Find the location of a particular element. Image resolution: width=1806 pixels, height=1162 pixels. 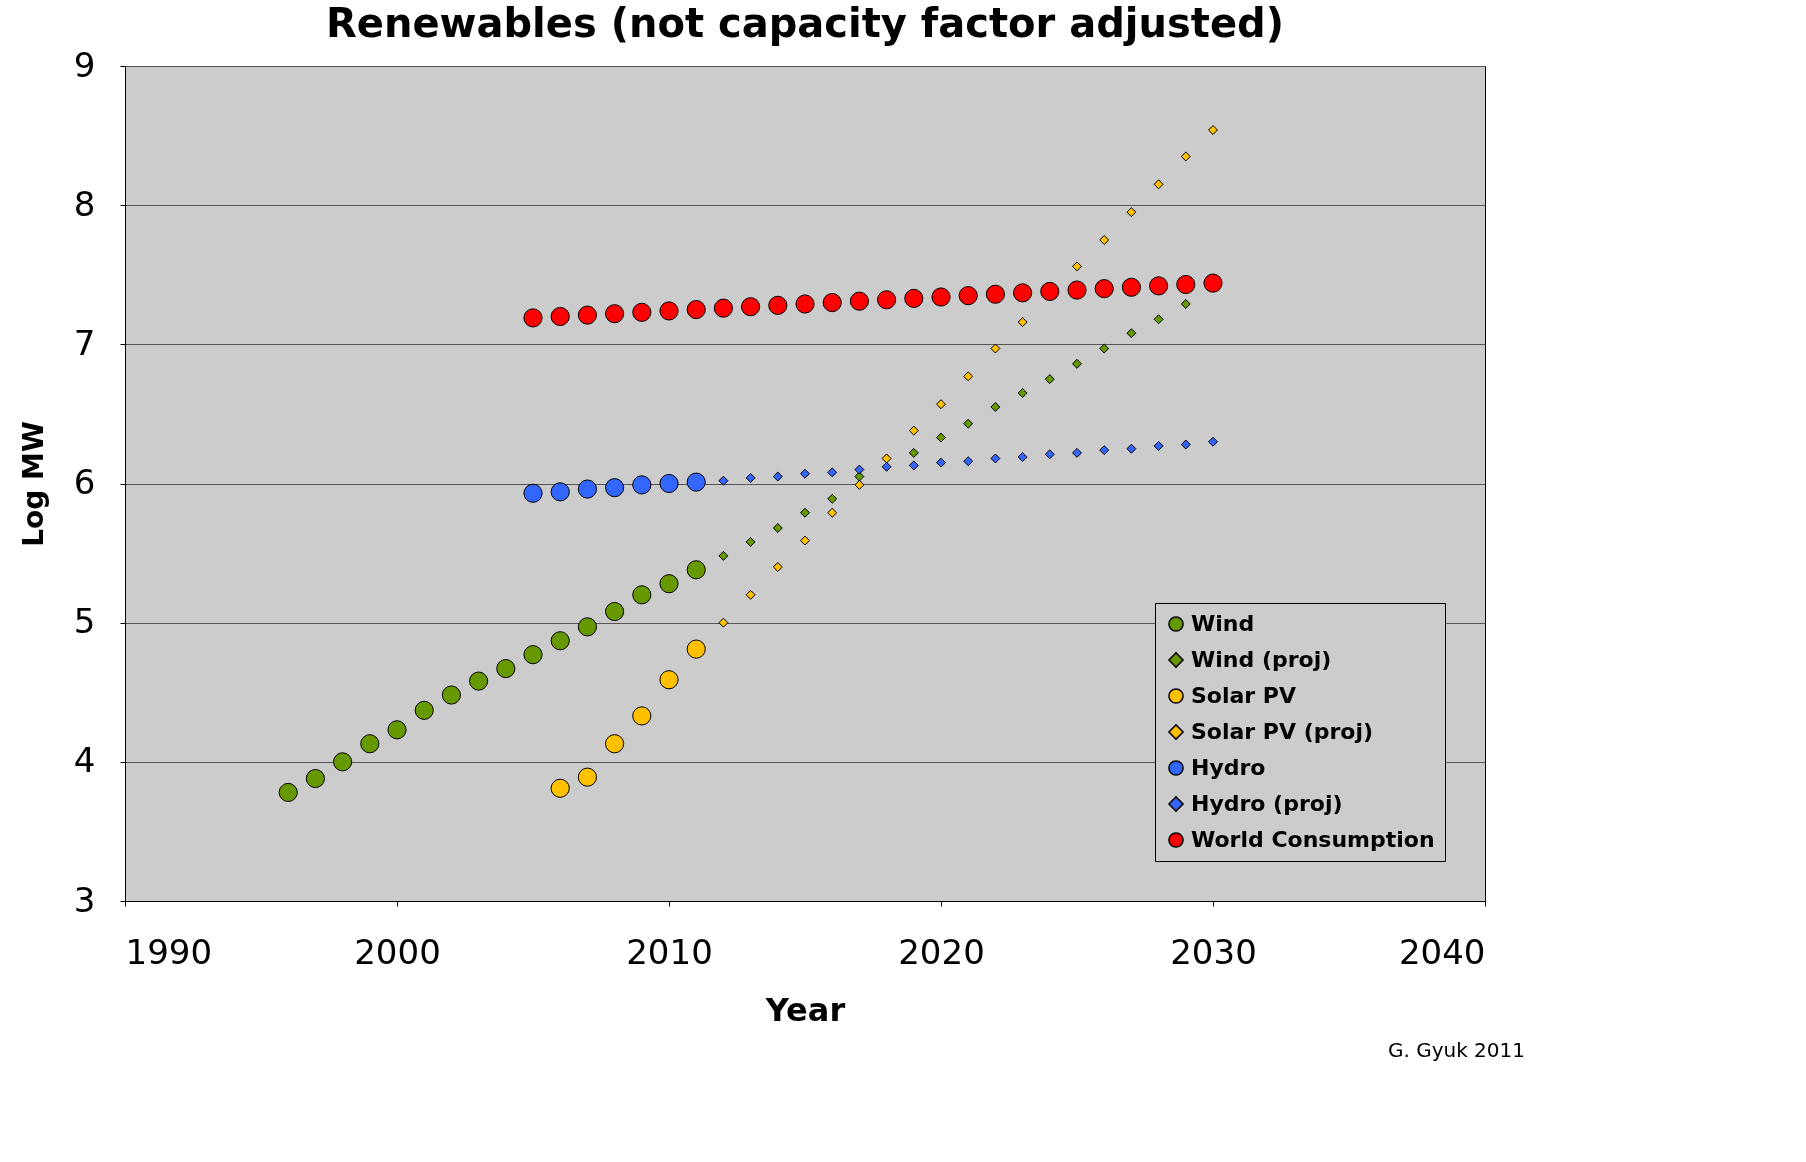

legend-label: Solar PV is located at coordinates (1244, 695).